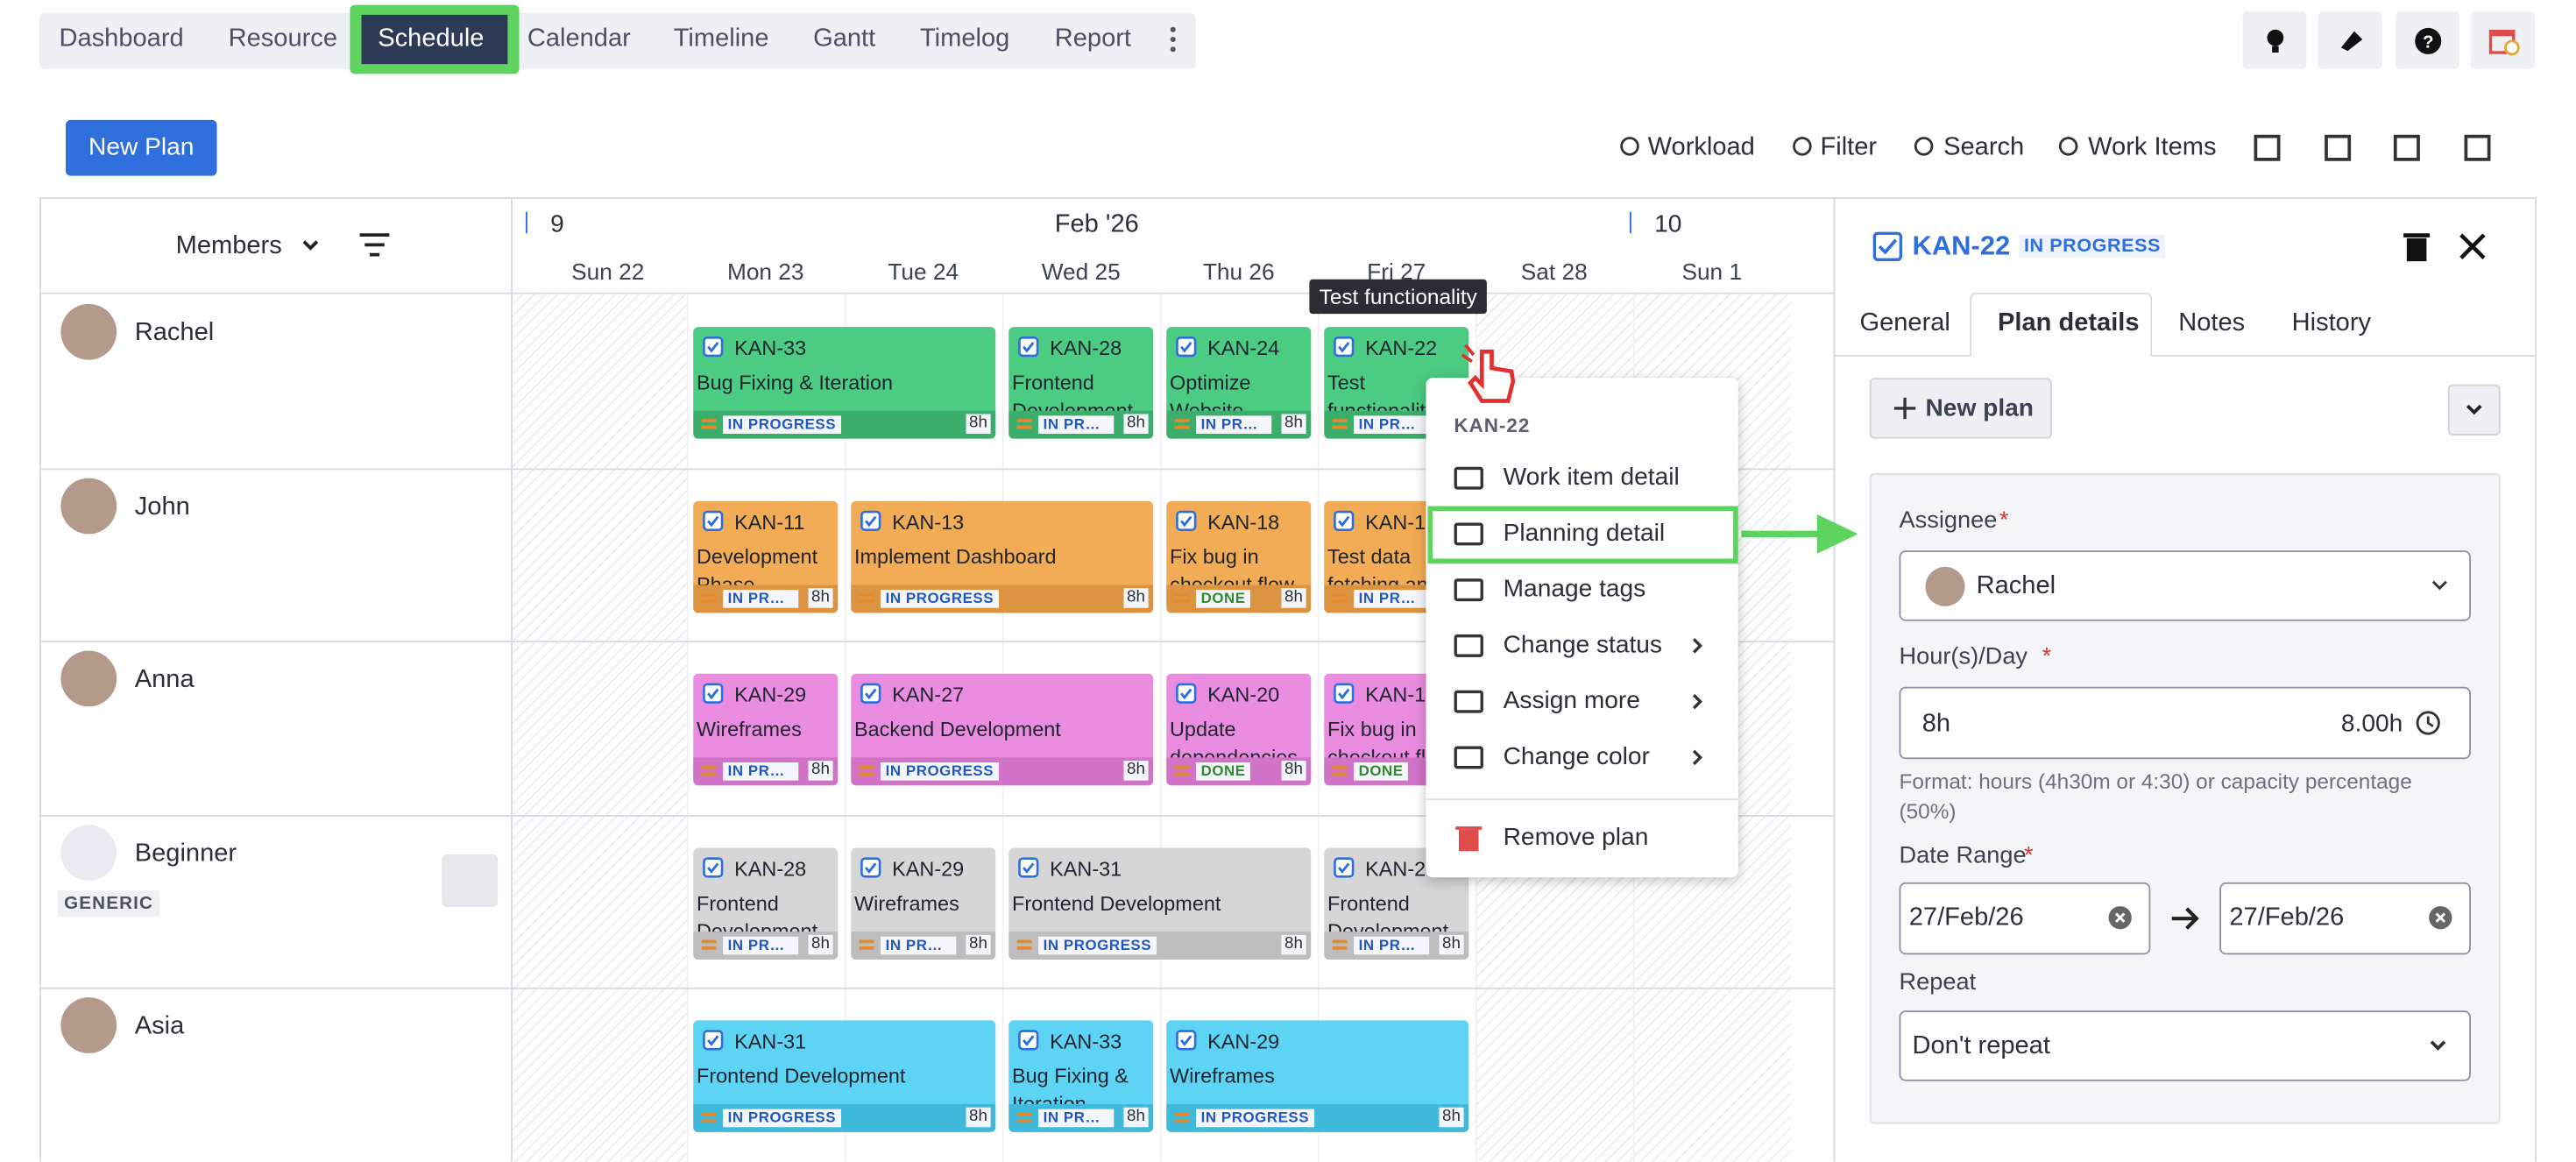 This screenshot has width=2576, height=1162. I want to click on menu-item: Assign more, so click(1571, 700).